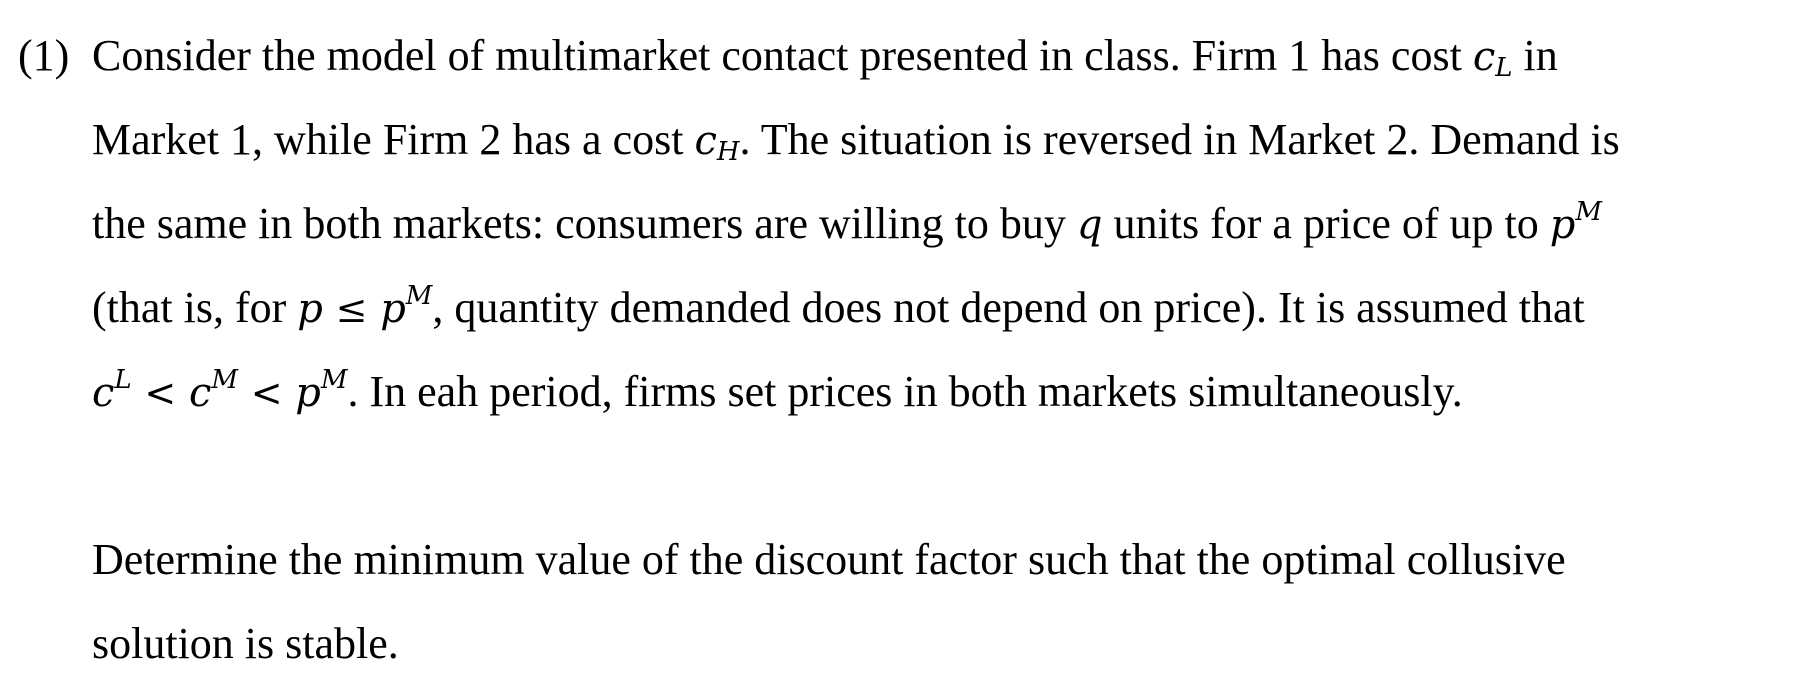 The width and height of the screenshot is (1805, 686). What do you see at coordinates (44, 55) in the screenshot?
I see `question-number: (1)` at bounding box center [44, 55].